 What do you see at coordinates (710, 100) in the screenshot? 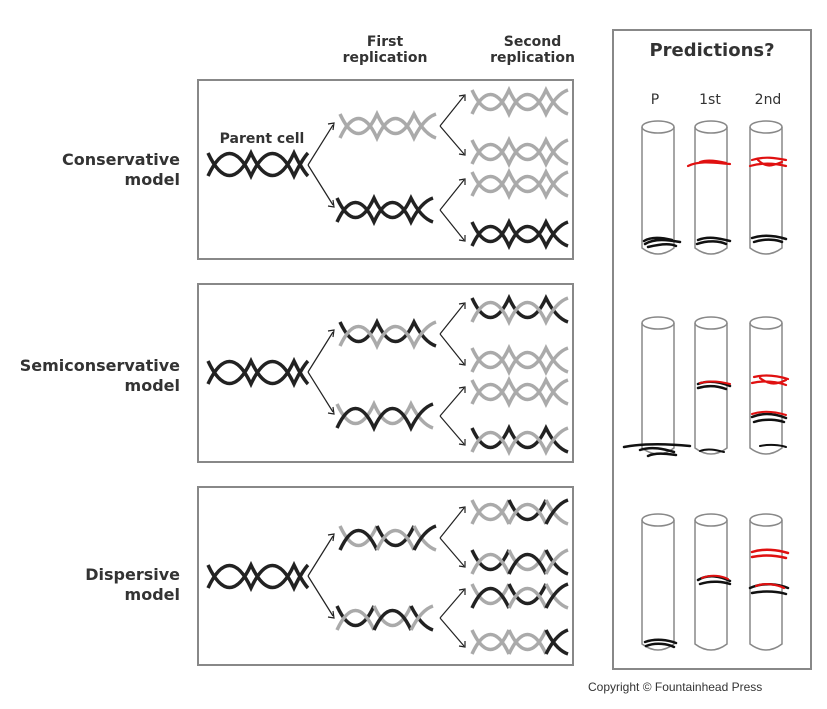
I see `column-label-1st: 1st` at bounding box center [710, 100].